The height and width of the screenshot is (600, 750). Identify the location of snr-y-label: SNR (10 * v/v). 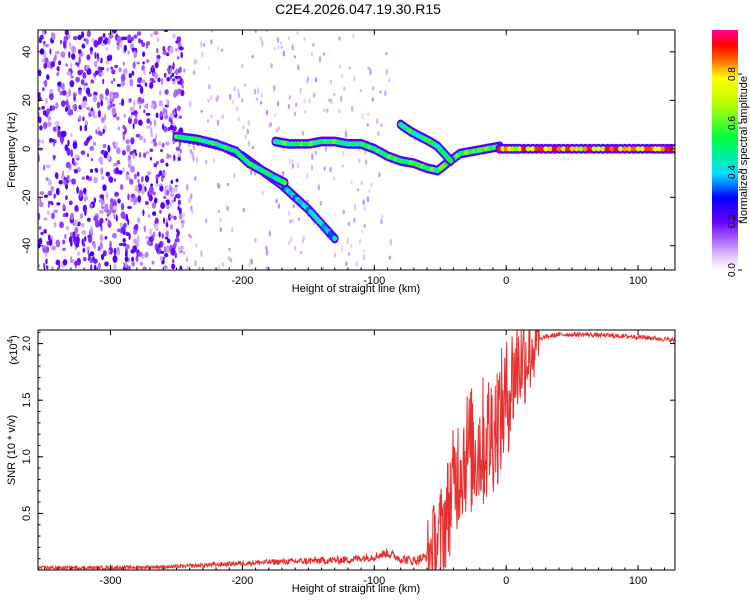
(12, 450).